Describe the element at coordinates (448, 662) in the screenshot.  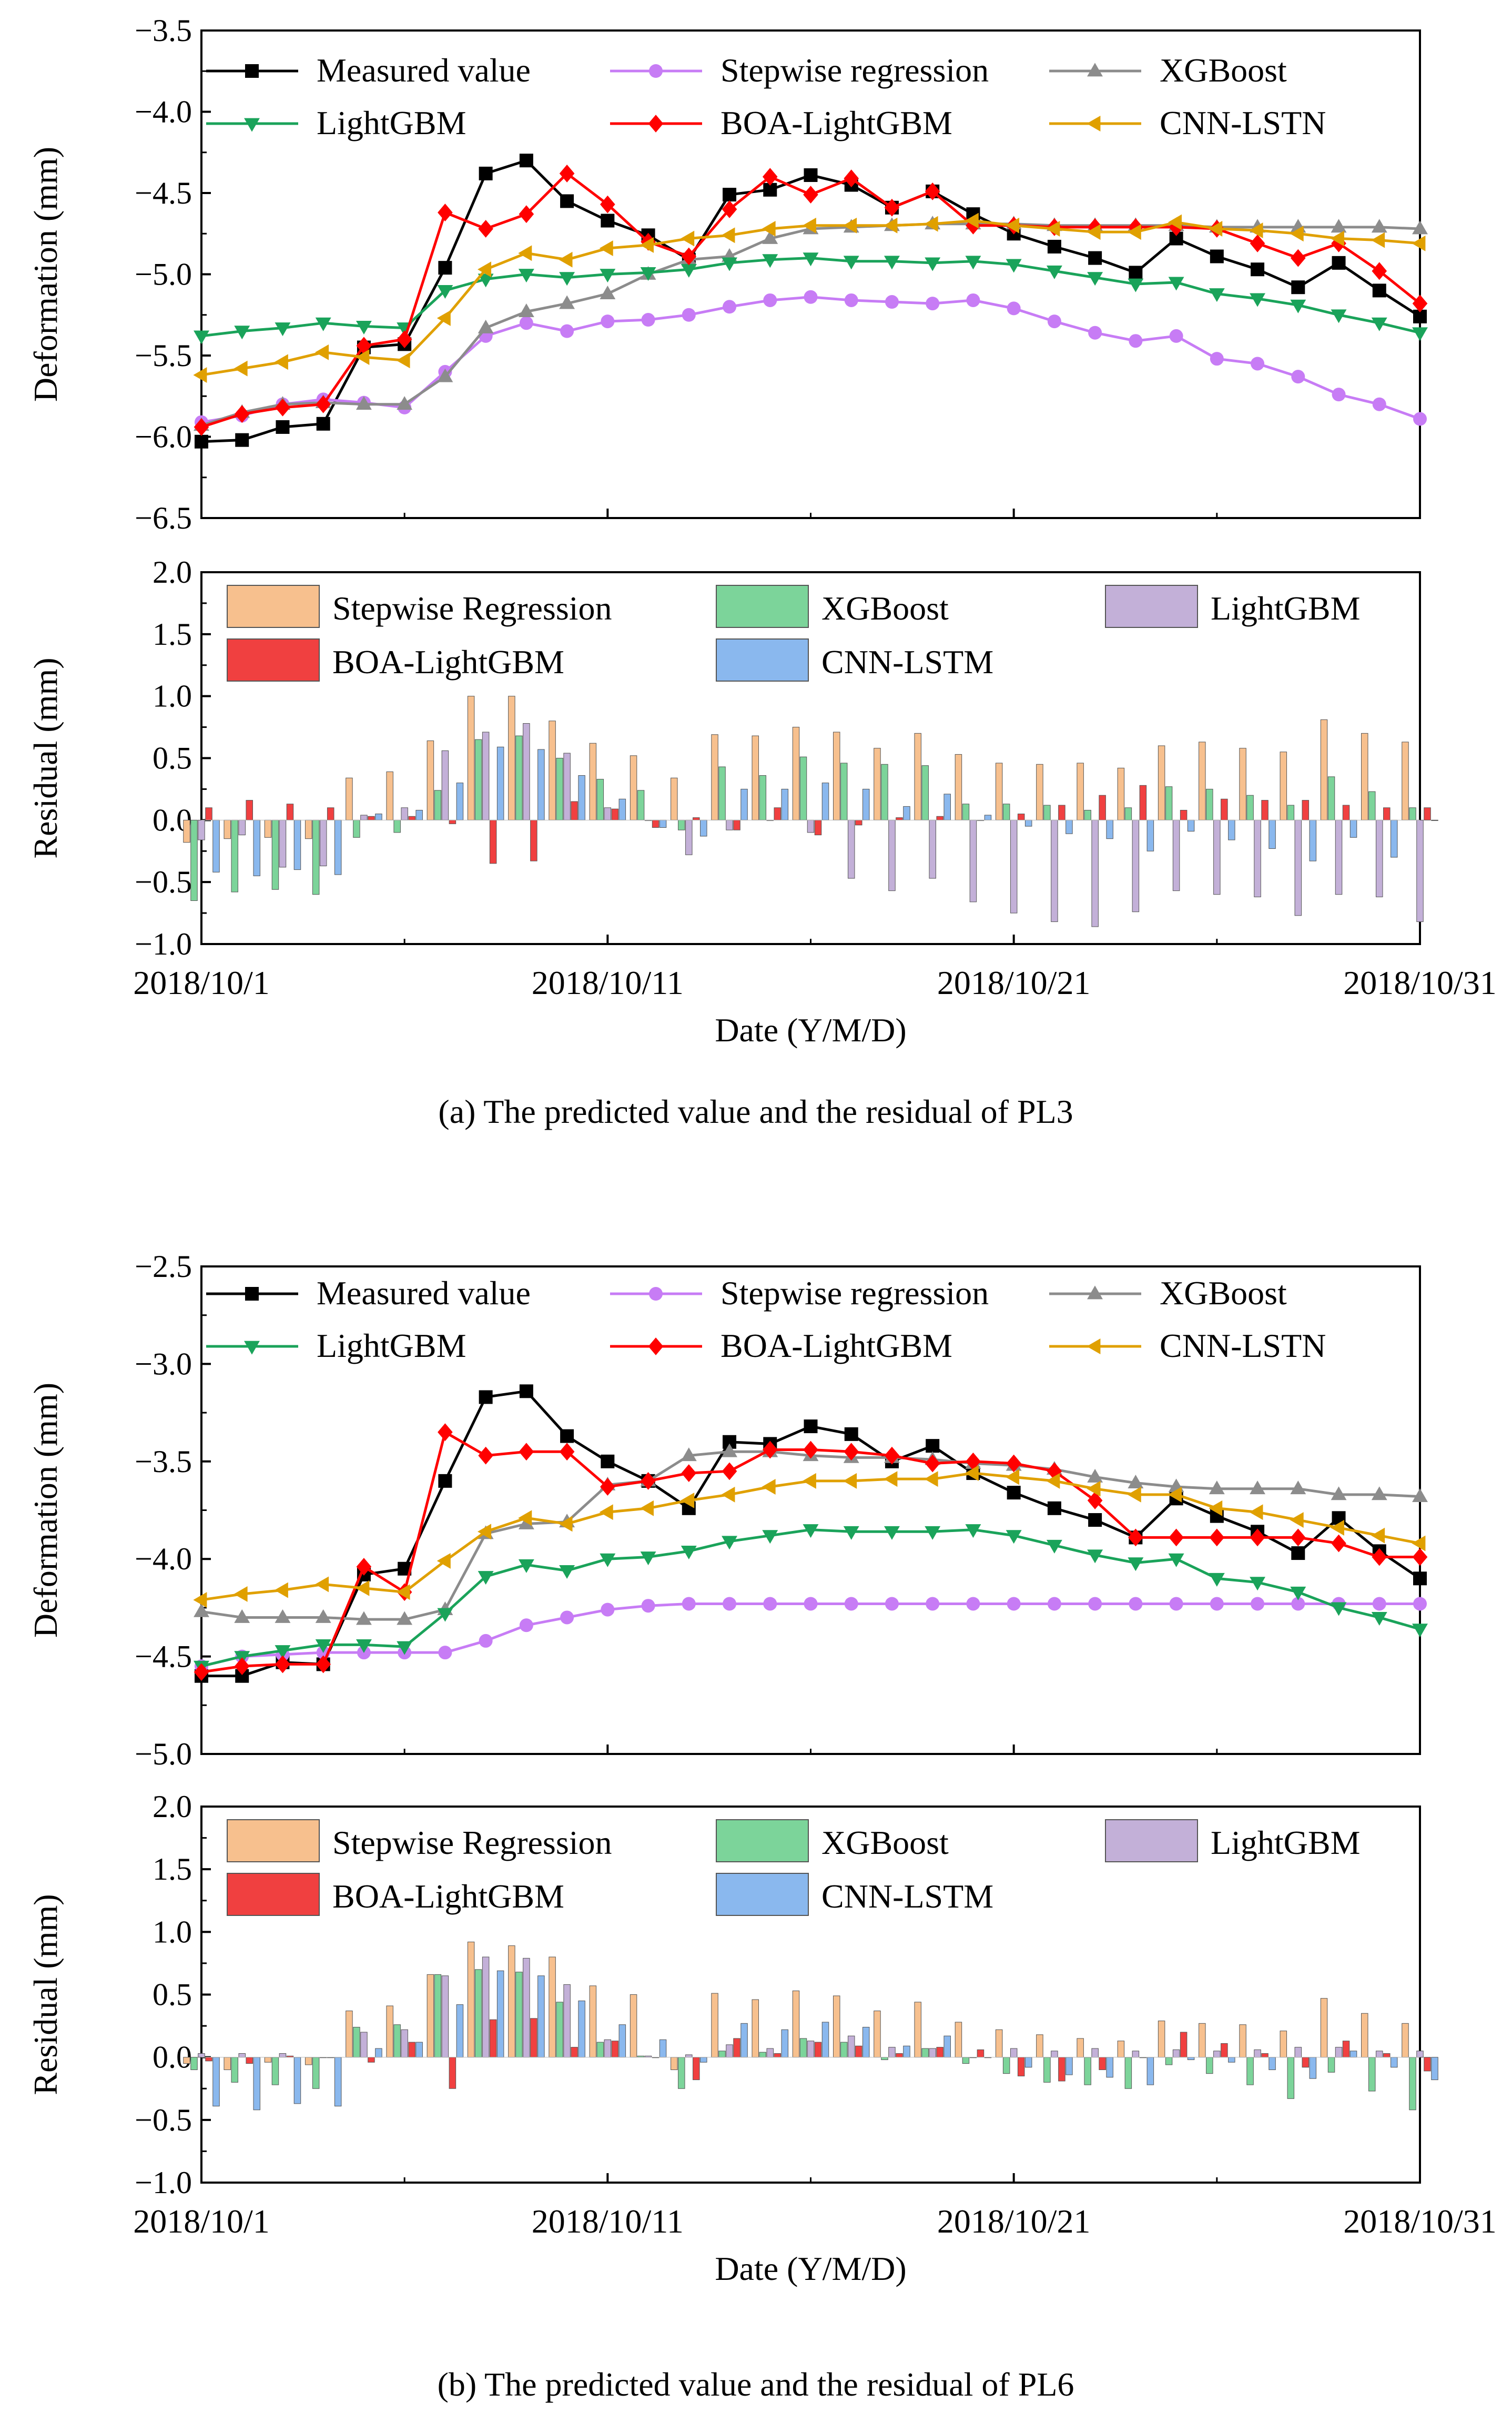
I see `legend-label: BOA-LightGBM` at that location.